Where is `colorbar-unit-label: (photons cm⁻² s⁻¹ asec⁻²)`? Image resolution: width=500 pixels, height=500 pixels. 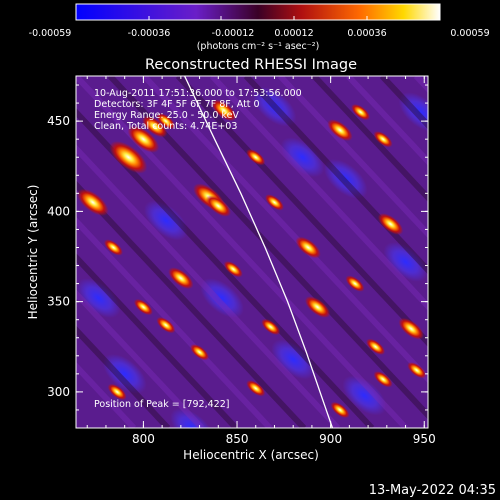
colorbar-unit-label: (photons cm⁻² s⁻¹ asec⁻²) is located at coordinates (258, 46).